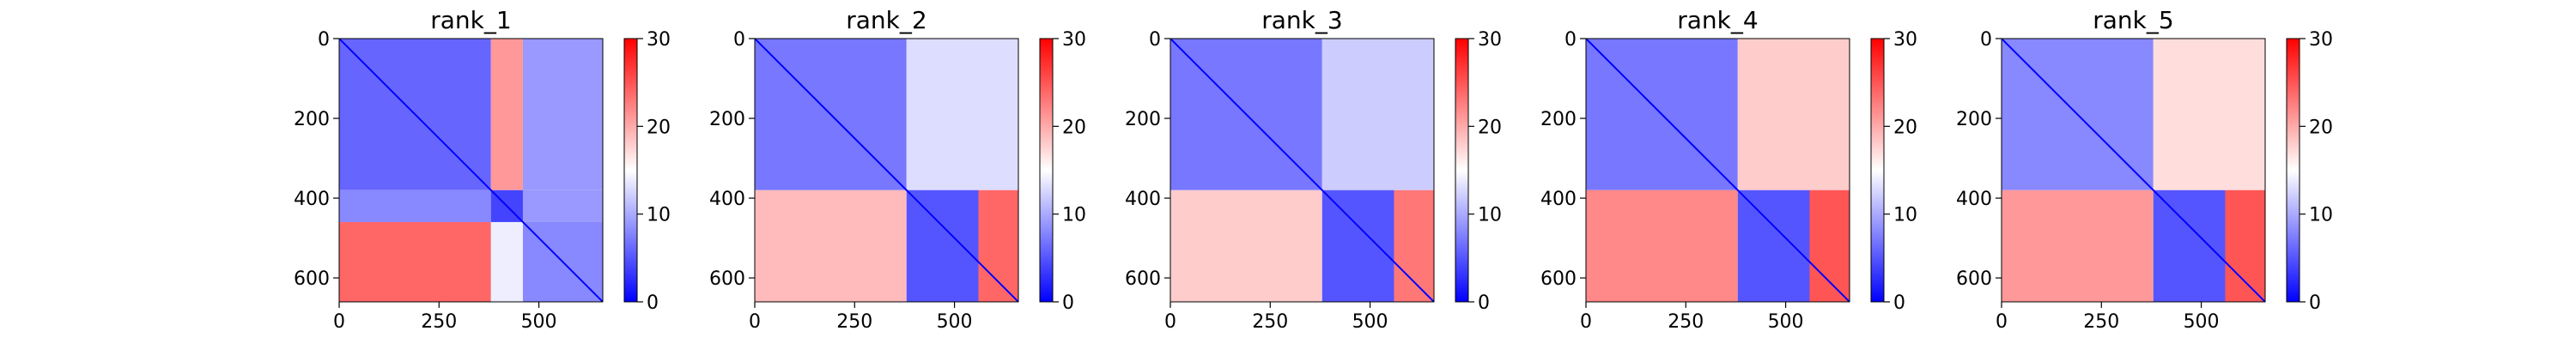 This screenshot has height=343, width=2576. I want to click on chart-title: rank_3, so click(1301, 20).